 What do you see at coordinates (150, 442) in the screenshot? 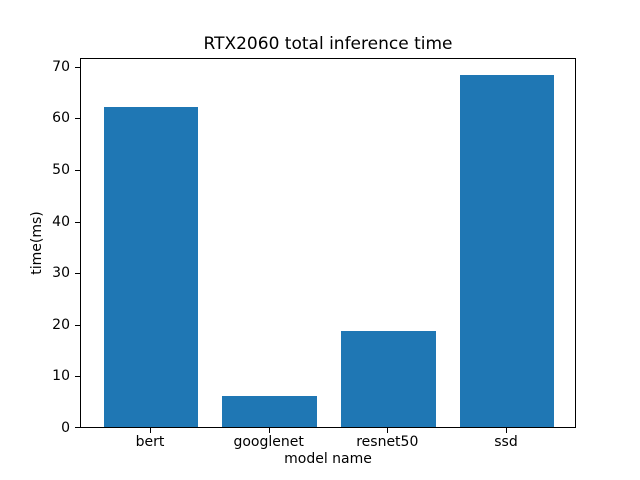
I see `x-tick-label-bert: bert` at bounding box center [150, 442].